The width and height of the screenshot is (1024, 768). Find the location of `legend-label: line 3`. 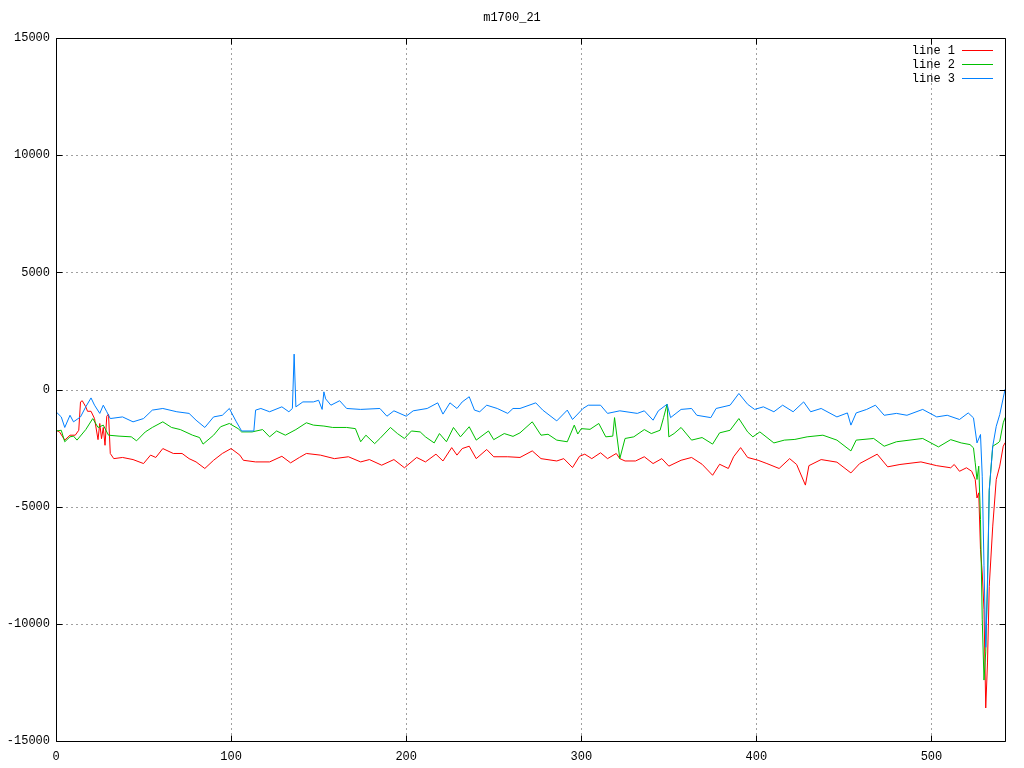

legend-label: line 3 is located at coordinates (933, 78).